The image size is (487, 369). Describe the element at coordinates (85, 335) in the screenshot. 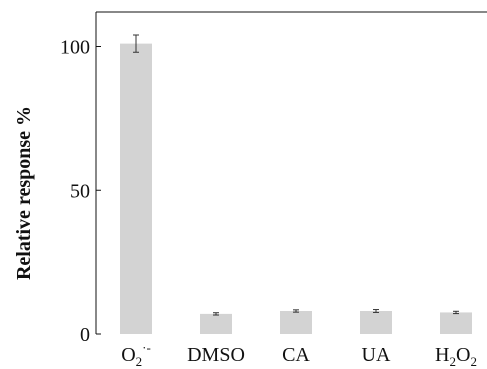

I see `y-tick-label: 0` at that location.